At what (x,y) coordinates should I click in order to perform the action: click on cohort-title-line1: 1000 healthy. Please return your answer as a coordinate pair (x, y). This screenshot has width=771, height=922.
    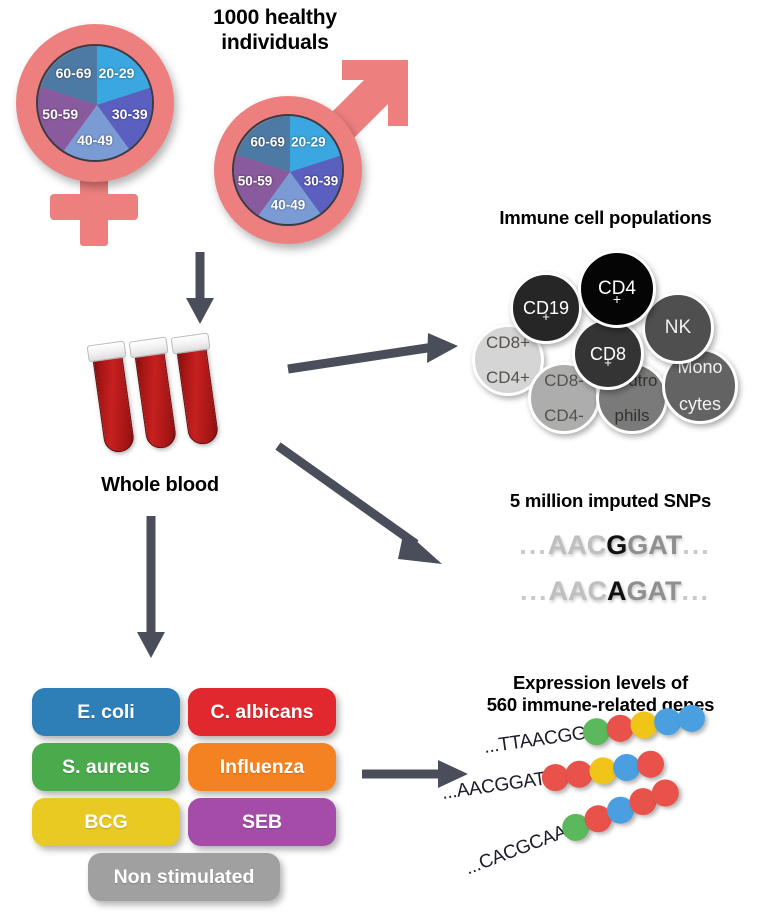
    Looking at the image, I should click on (275, 17).